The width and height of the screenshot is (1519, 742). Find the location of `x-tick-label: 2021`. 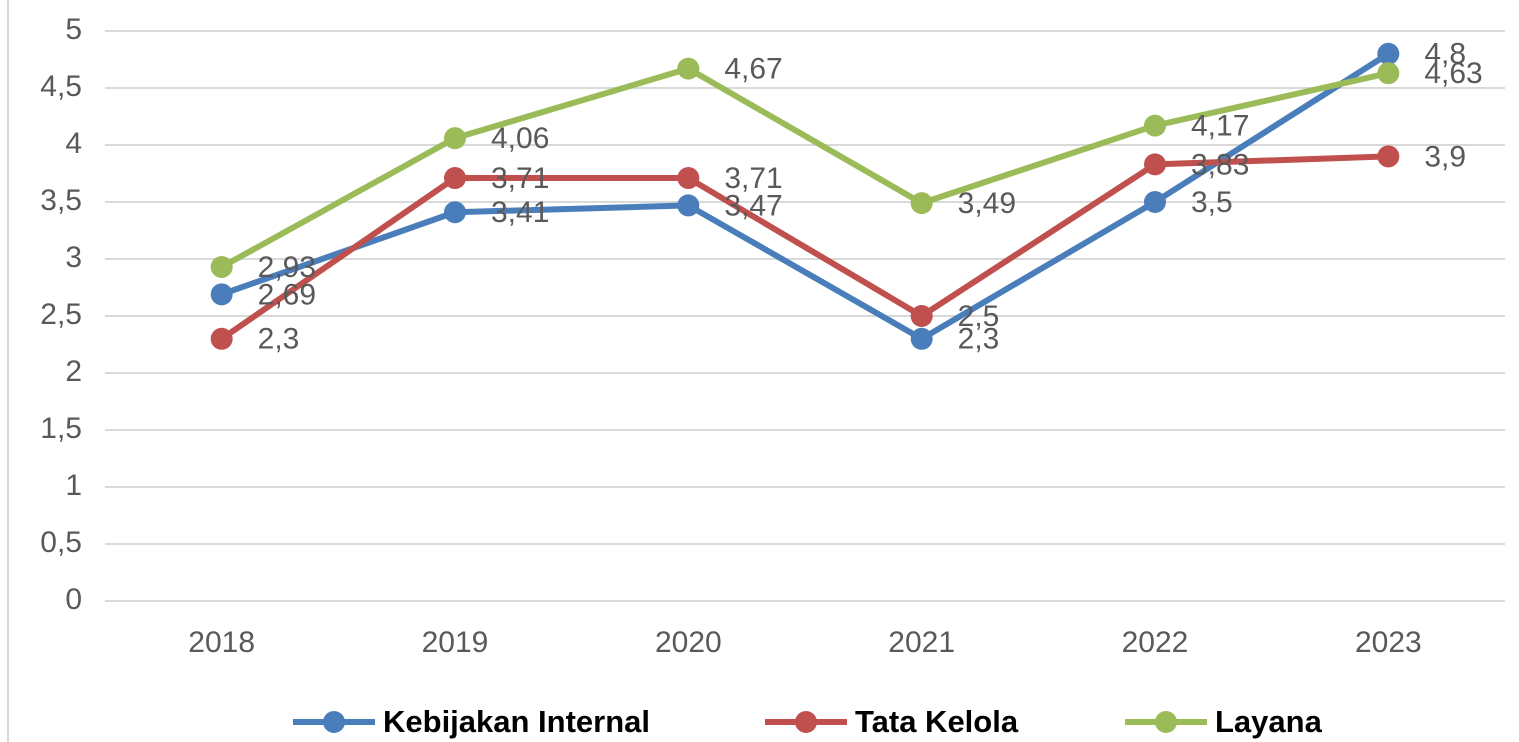

x-tick-label: 2021 is located at coordinates (921, 642).